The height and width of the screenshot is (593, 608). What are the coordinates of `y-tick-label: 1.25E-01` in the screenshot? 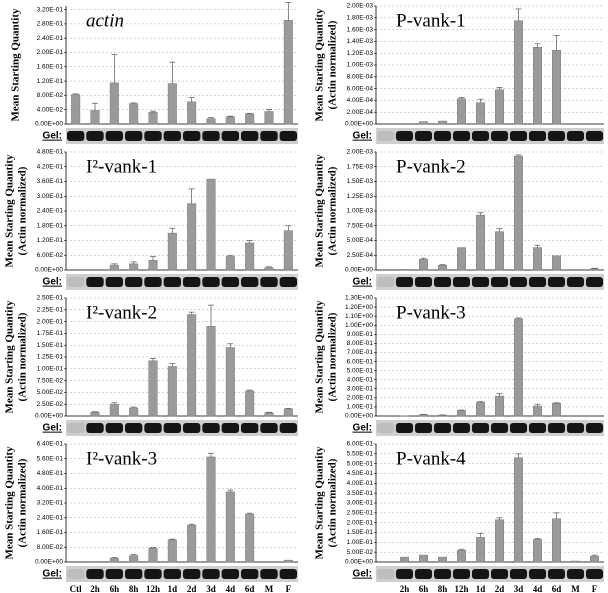 It's located at (50, 357).